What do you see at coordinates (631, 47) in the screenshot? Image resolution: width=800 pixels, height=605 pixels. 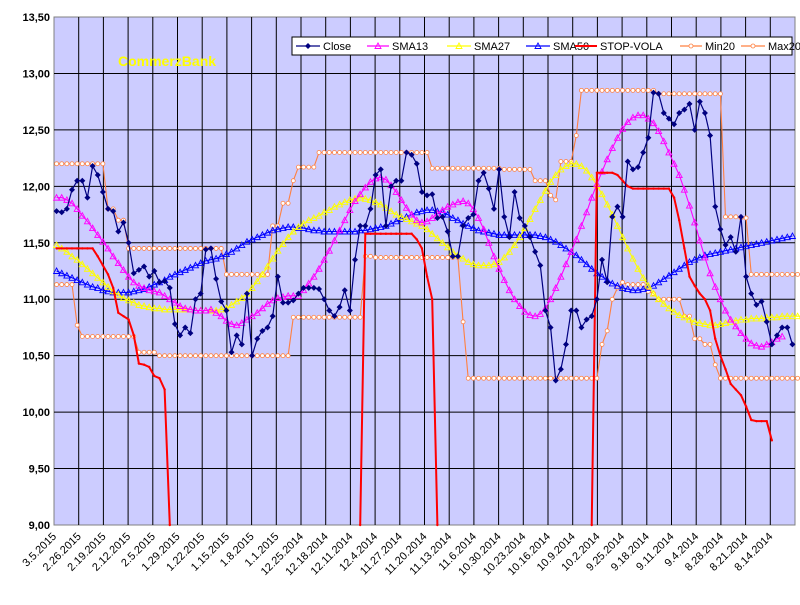 I see `legend-label: STOP-VOLA` at bounding box center [631, 47].